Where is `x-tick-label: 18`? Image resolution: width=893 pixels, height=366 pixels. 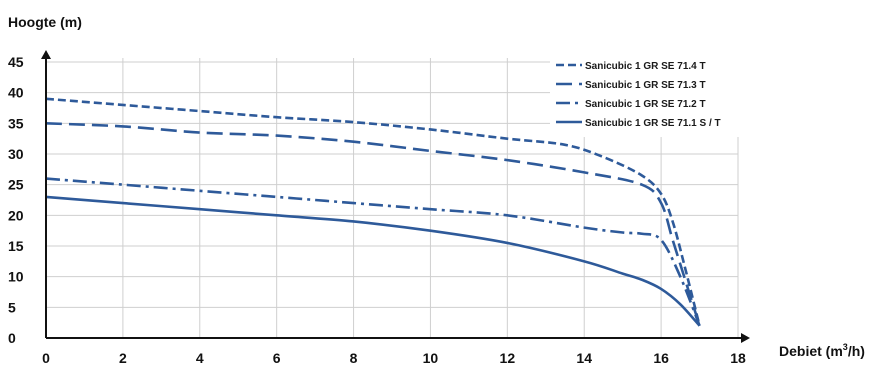 x-tick-label: 18 is located at coordinates (738, 358).